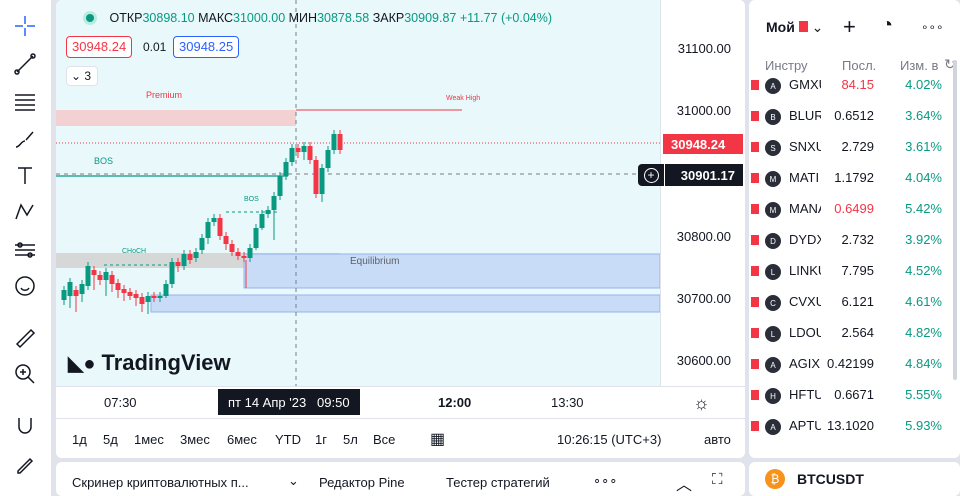 The width and height of the screenshot is (960, 496). I want to click on zoom-icon, so click(25, 374).